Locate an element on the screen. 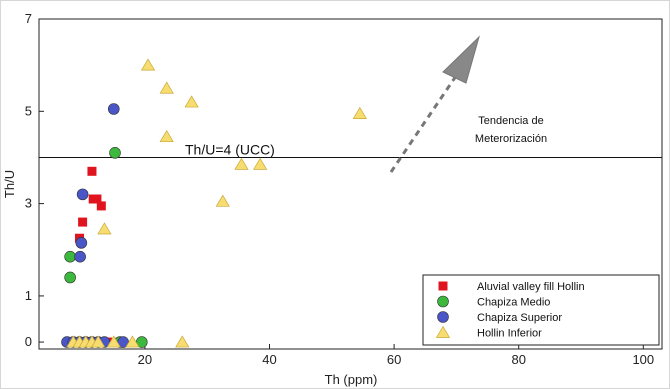 Image resolution: width=670 pixels, height=389 pixels. legend-item: Aluvial valley fill Hollin is located at coordinates (511, 287).